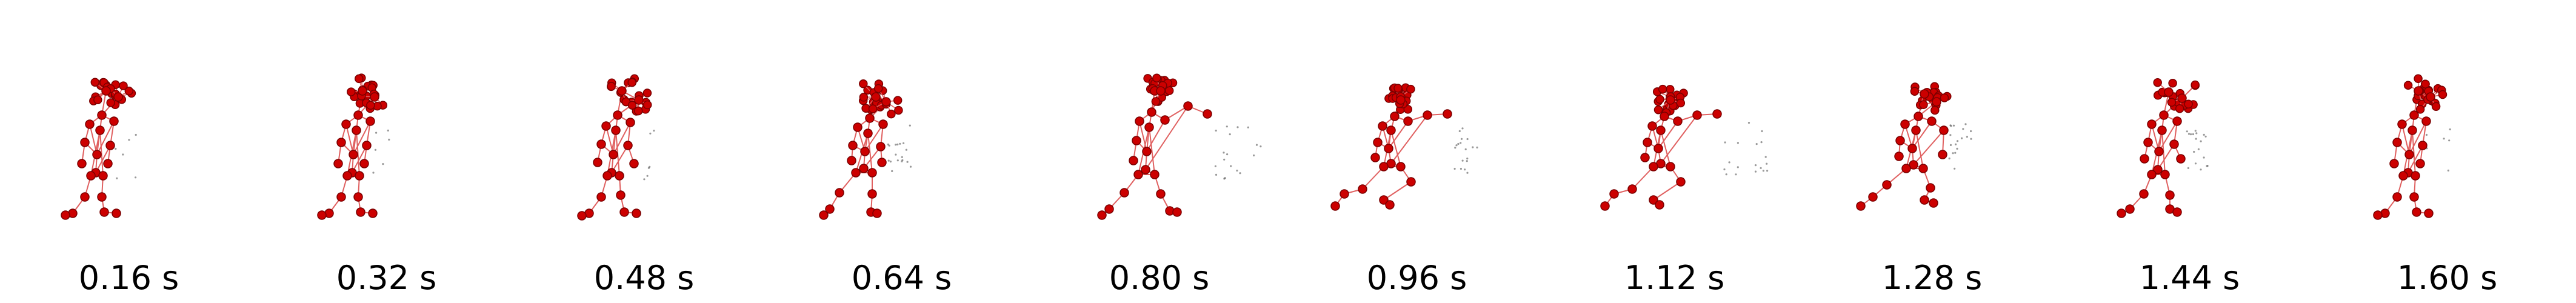 The height and width of the screenshot is (303, 2576). What do you see at coordinates (2447, 278) in the screenshot?
I see `time-label: 1.60 s` at bounding box center [2447, 278].